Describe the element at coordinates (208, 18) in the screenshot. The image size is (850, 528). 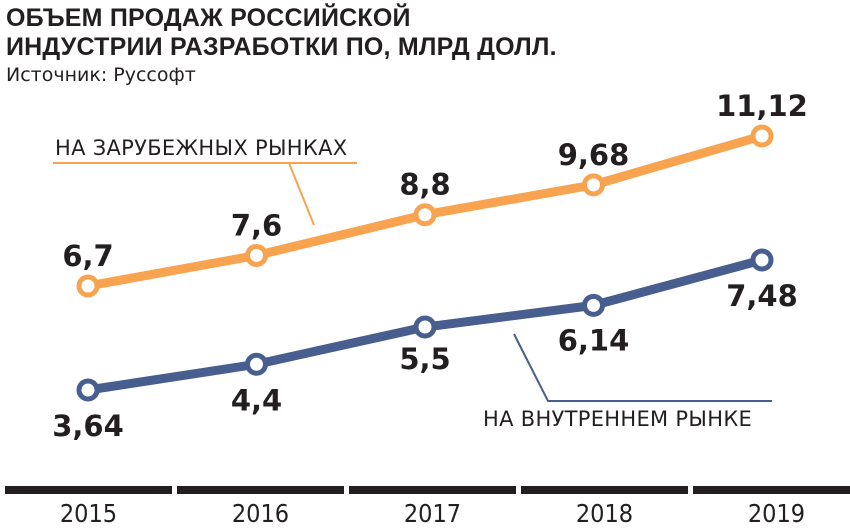
I see `chart-title-line-1: ОБЪЕМ ПРОДАЖ РОССИЙСКОЙ` at that location.